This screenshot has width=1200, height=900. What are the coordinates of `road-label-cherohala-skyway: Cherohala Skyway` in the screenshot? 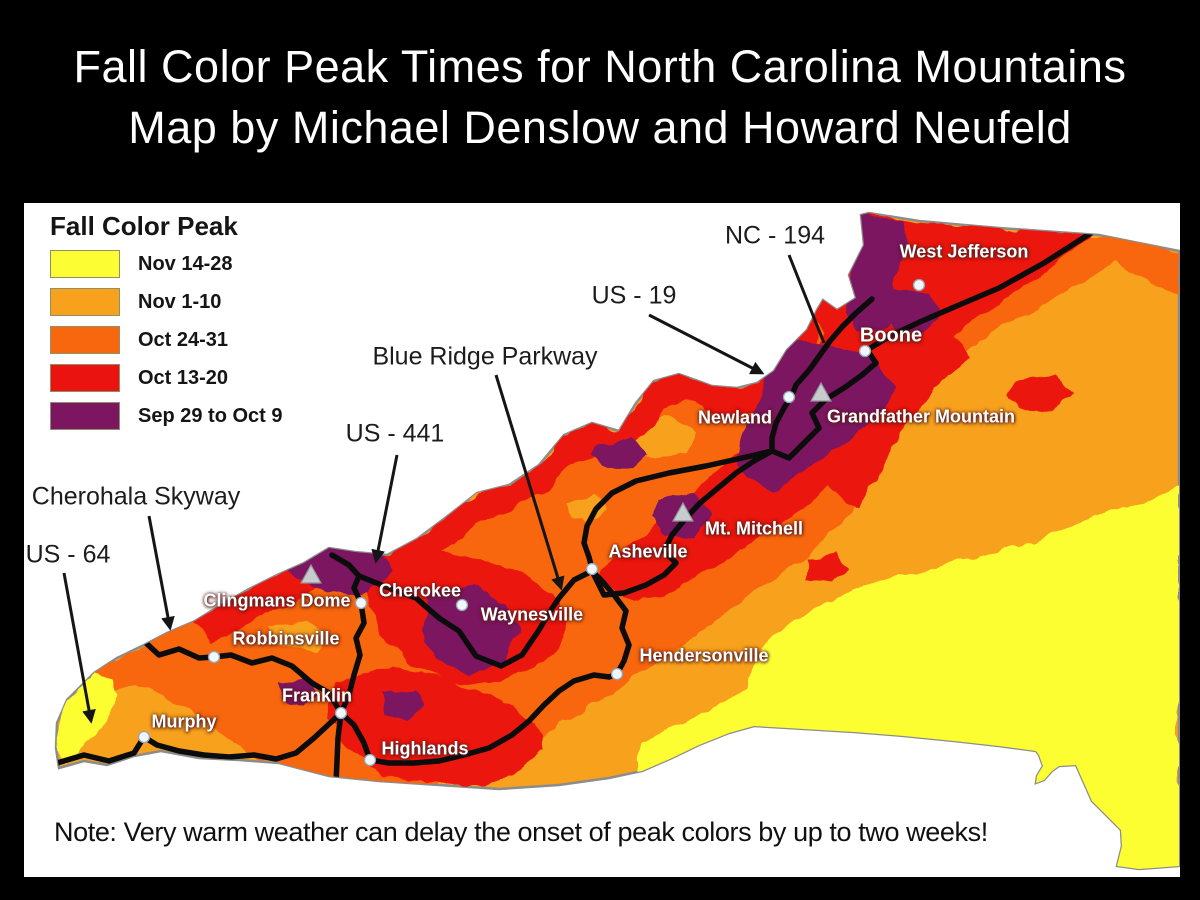 It's located at (136, 496).